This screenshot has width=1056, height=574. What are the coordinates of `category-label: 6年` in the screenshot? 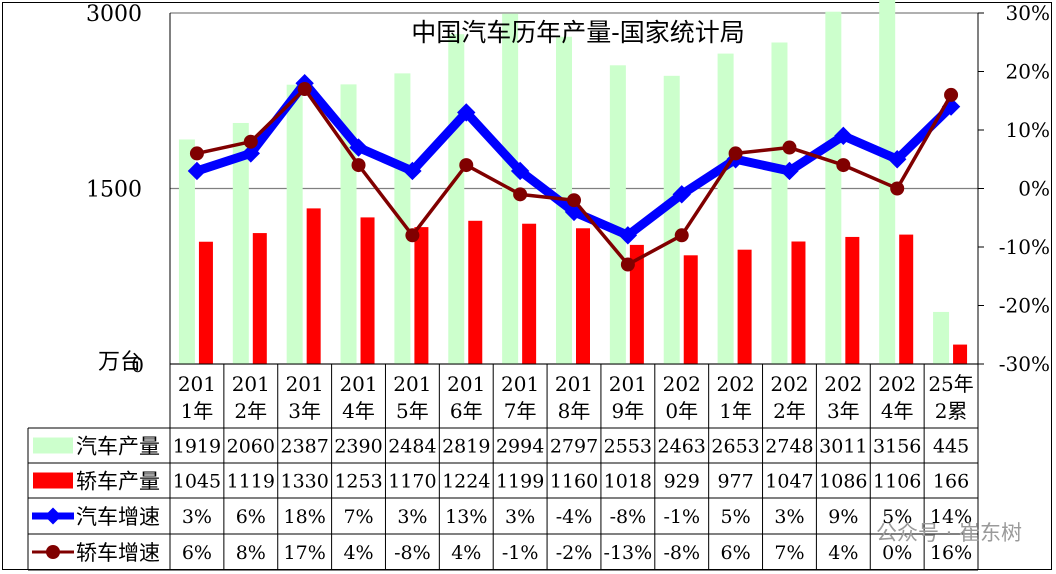 It's located at (466, 411).